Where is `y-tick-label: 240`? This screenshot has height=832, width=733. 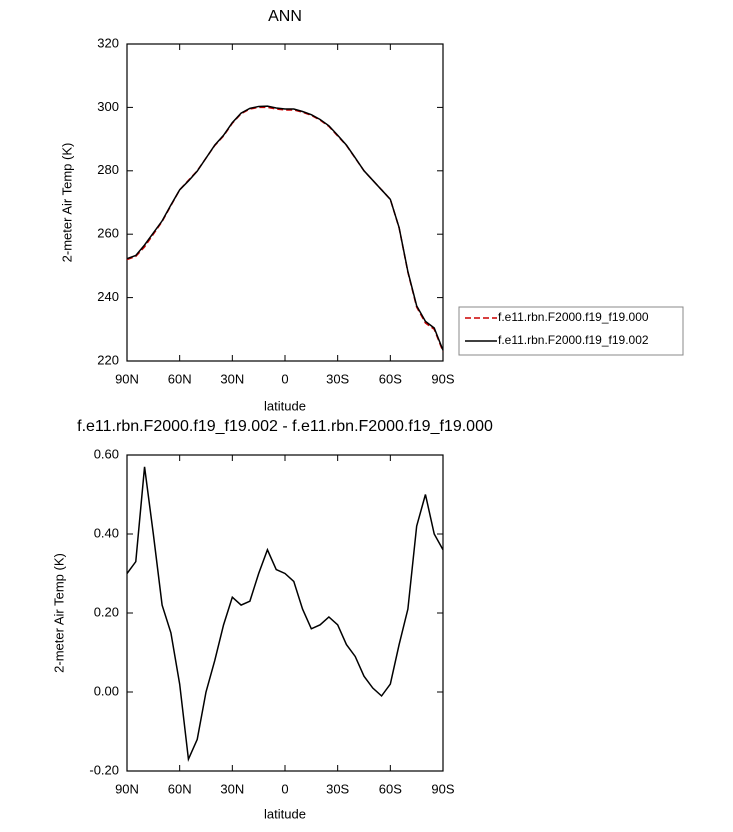
y-tick-label: 240 is located at coordinates (108, 296).